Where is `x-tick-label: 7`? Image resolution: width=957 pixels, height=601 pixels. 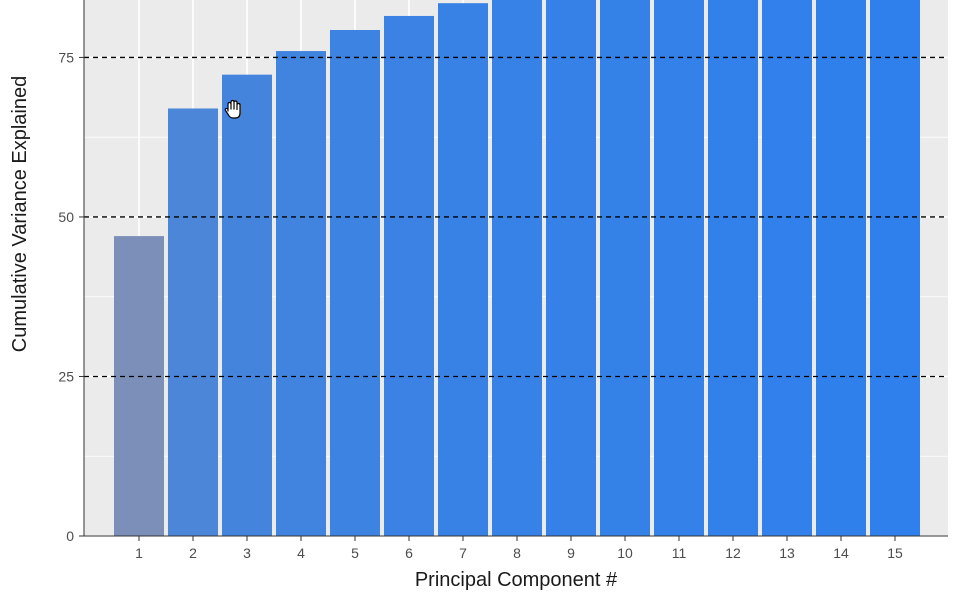 x-tick-label: 7 is located at coordinates (463, 553).